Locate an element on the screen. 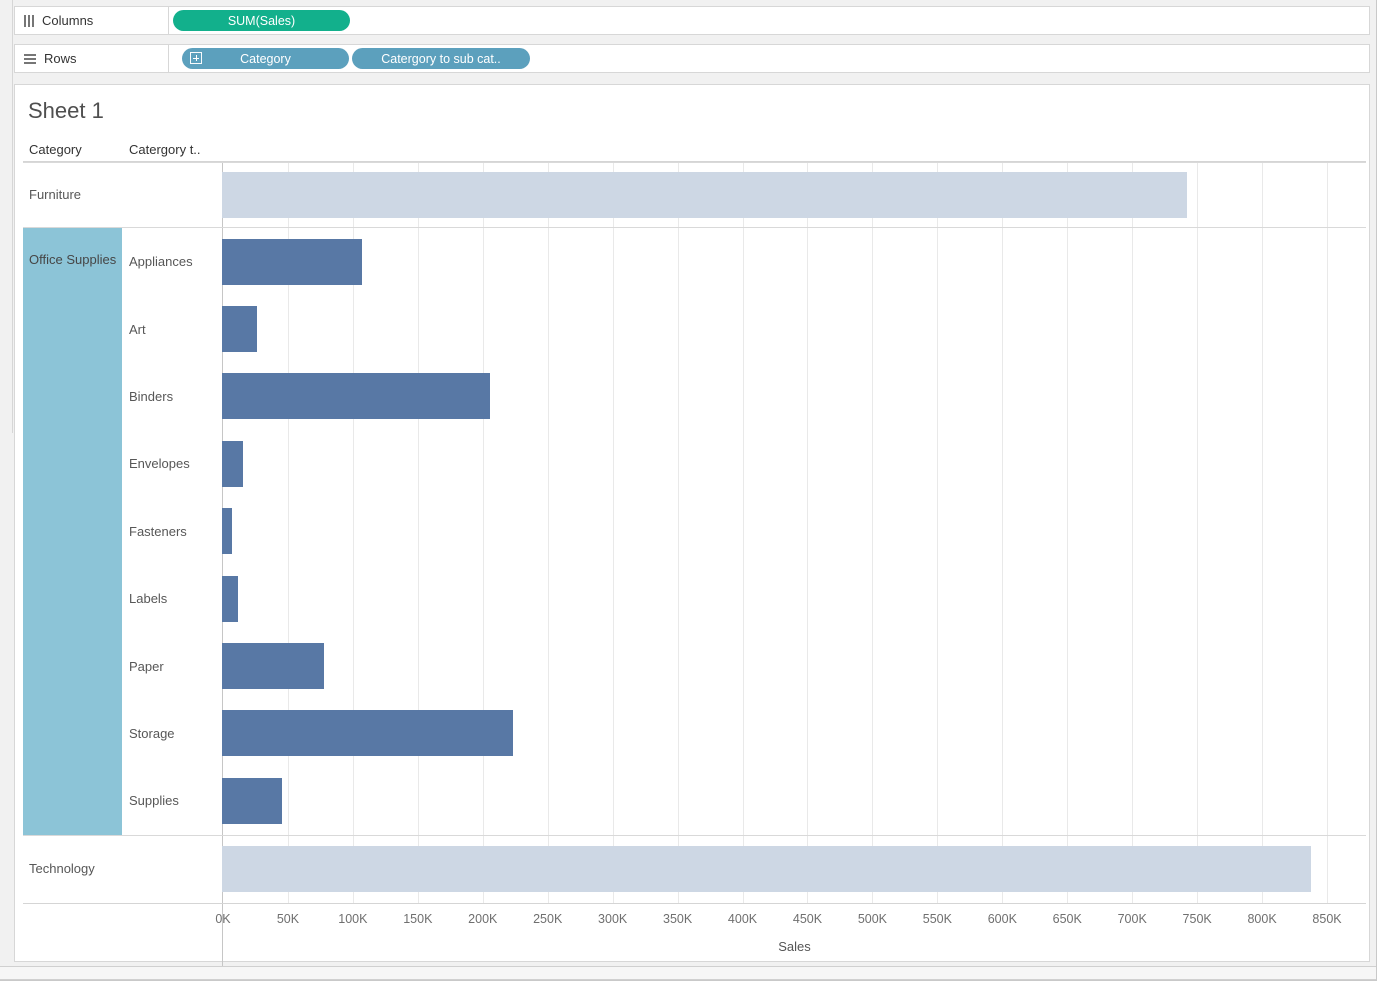  subcategory-label-envelopes: Envelopes is located at coordinates (159, 464).